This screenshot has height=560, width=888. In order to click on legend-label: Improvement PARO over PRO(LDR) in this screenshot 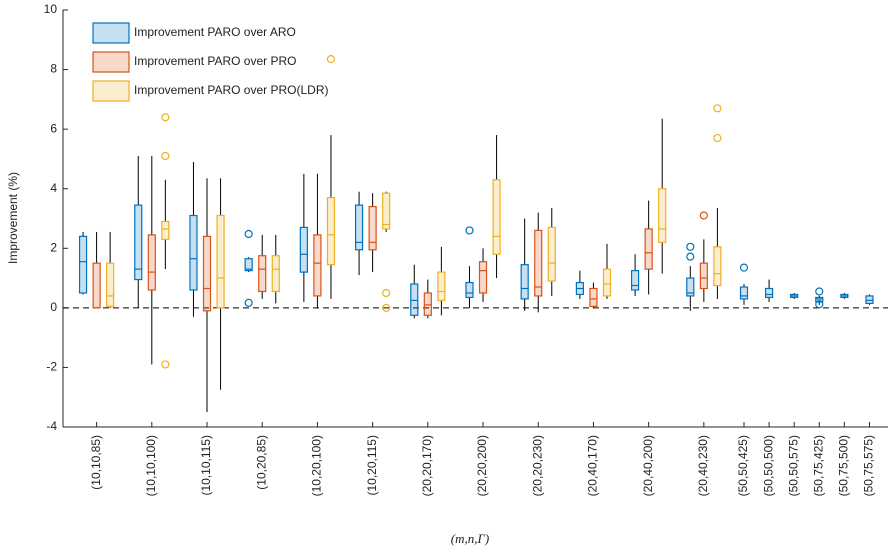, I will do `click(231, 90)`.